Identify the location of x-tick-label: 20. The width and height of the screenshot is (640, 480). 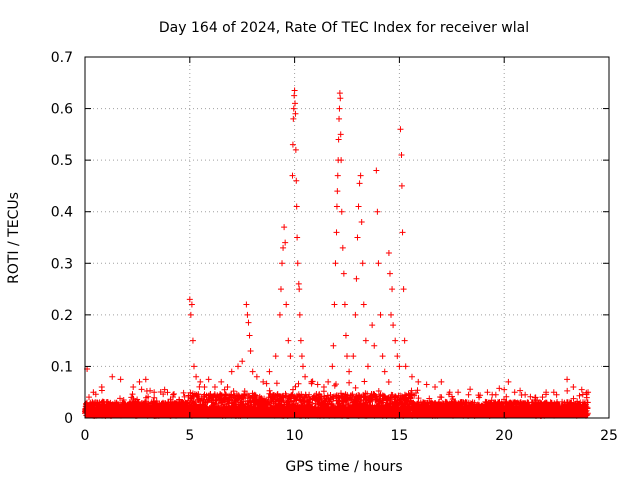
(504, 436).